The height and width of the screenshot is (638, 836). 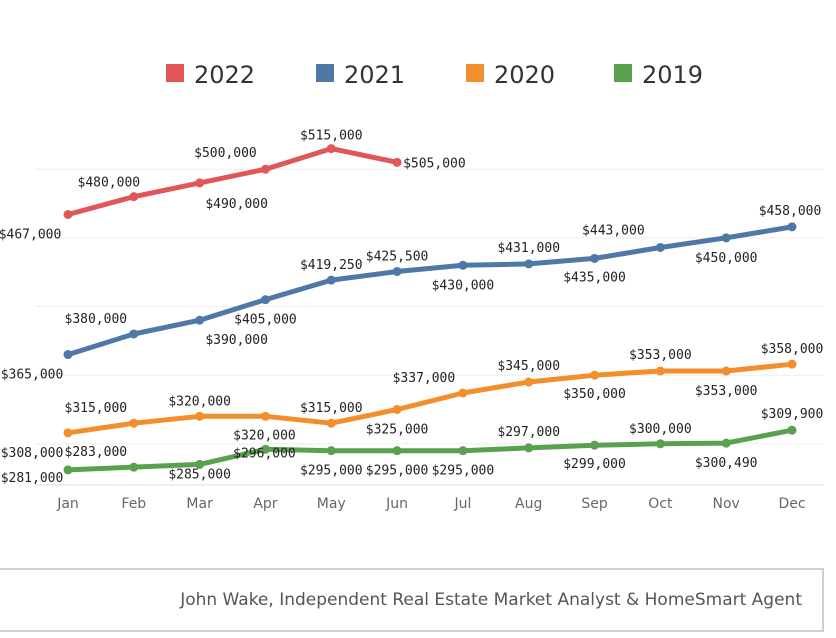 What do you see at coordinates (236, 204) in the screenshot?
I see `data-label: $490,000` at bounding box center [236, 204].